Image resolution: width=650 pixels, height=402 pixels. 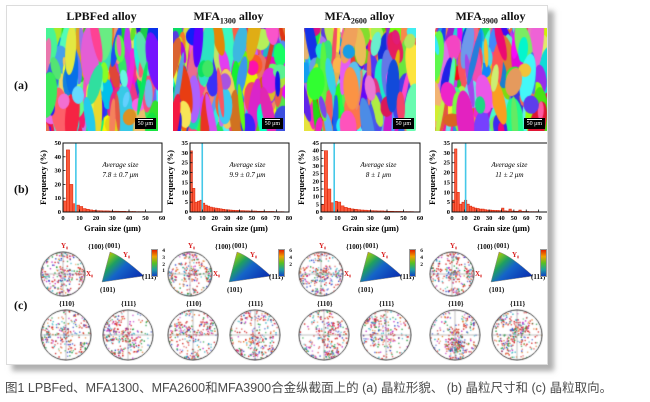 What do you see at coordinates (447, 143) in the screenshot?
I see `svg-text: 35` at bounding box center [447, 143].